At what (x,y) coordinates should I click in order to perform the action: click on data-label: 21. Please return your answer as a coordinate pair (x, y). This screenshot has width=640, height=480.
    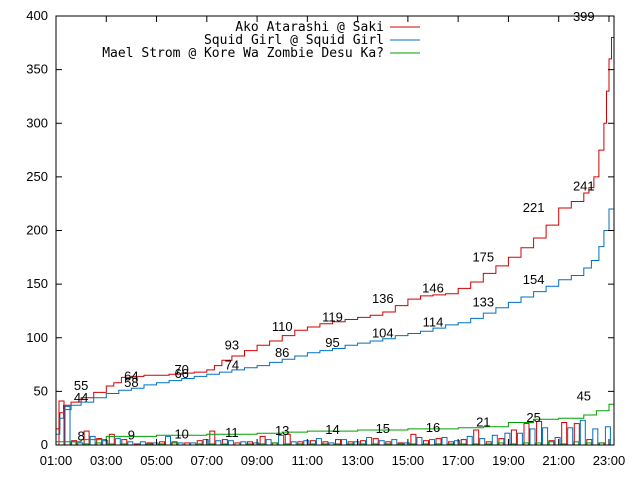
    Looking at the image, I should click on (483, 422).